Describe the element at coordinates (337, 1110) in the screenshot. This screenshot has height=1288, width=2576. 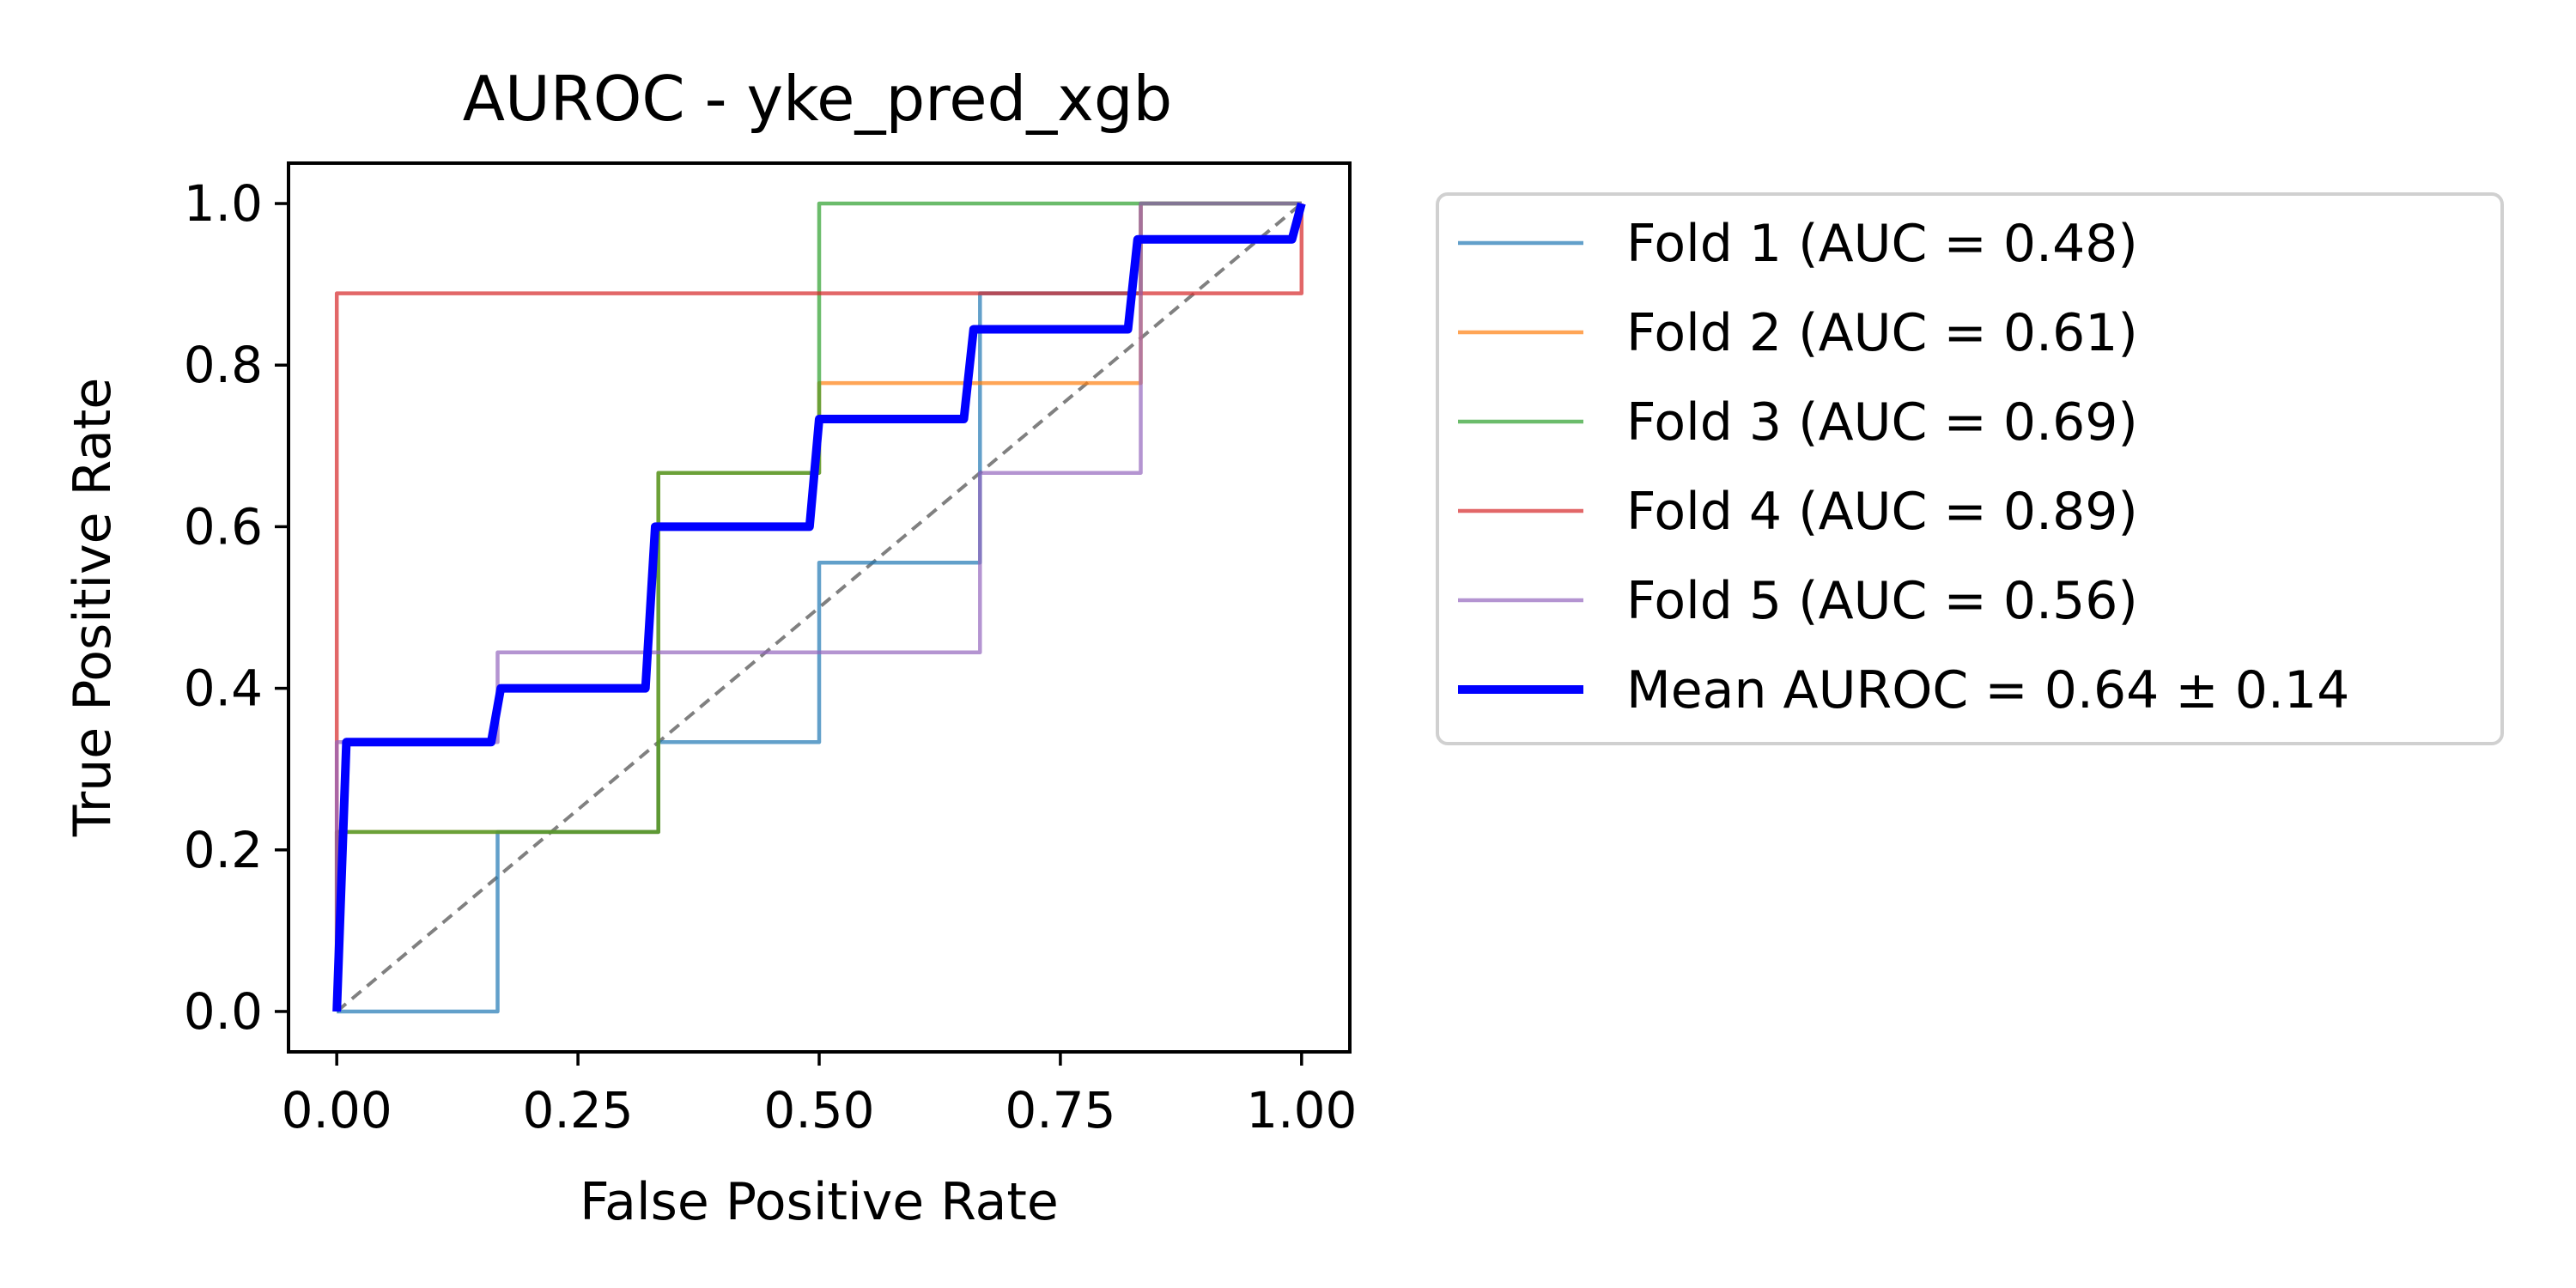
I see `x-tick-label: 0.00` at that location.